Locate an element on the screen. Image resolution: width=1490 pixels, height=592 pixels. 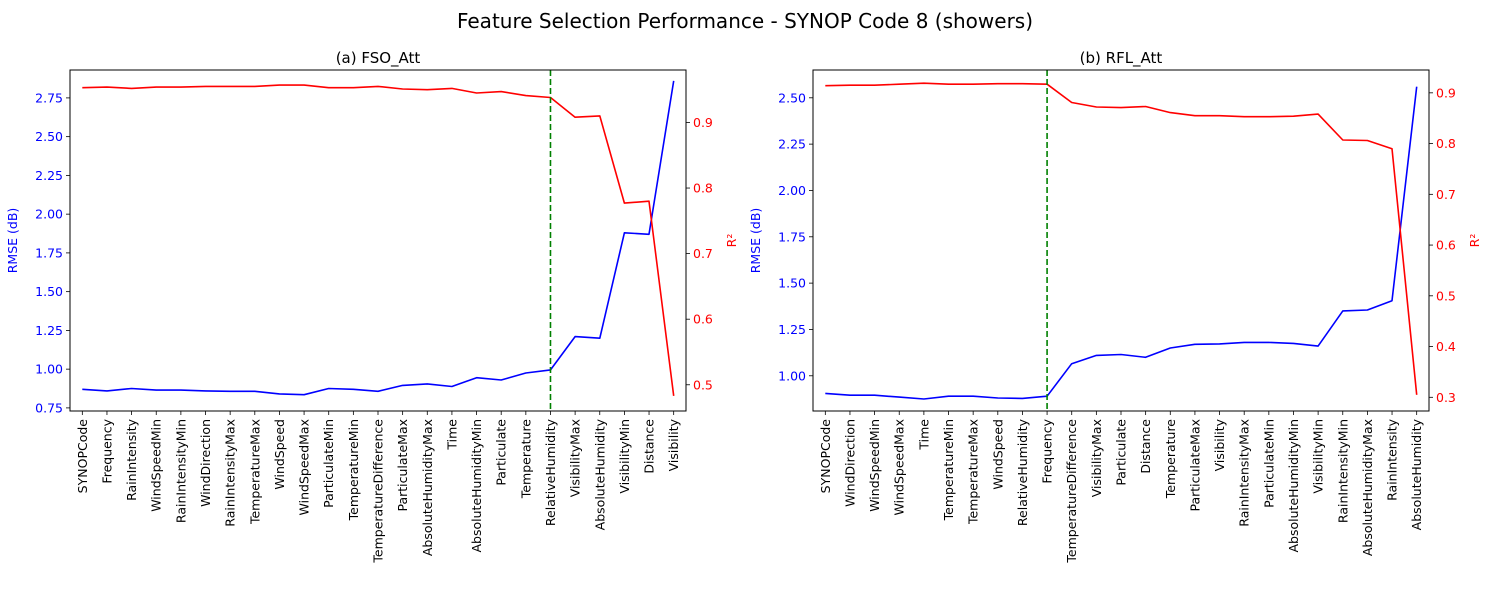
panel-title: (a) FSO_Att is located at coordinates (378, 58).